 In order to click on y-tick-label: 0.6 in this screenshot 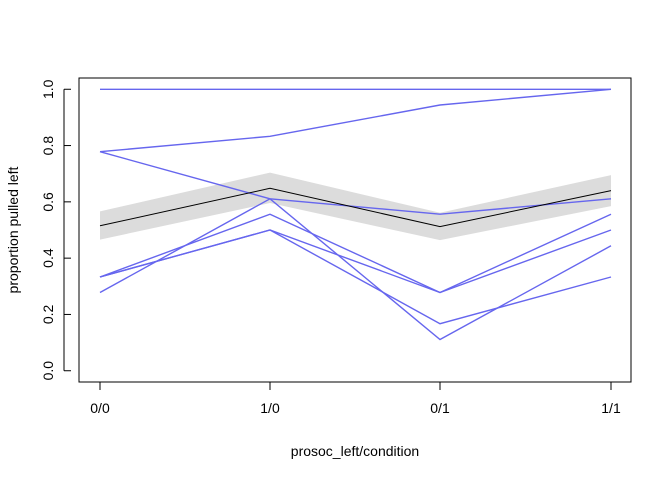, I will do `click(48, 202)`.